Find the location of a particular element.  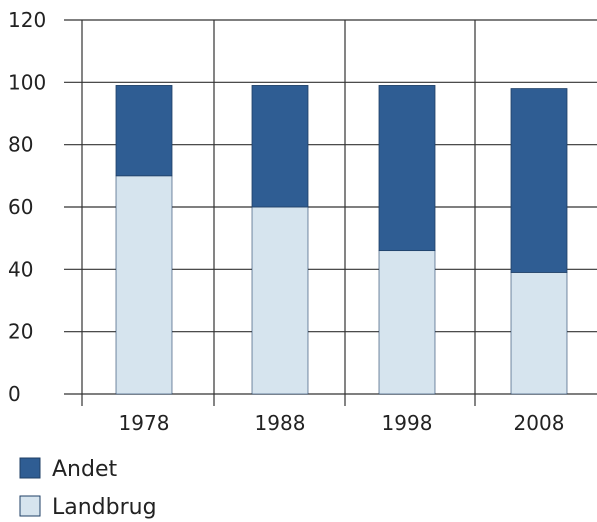

bar-landbrug-1988 is located at coordinates (280, 300).